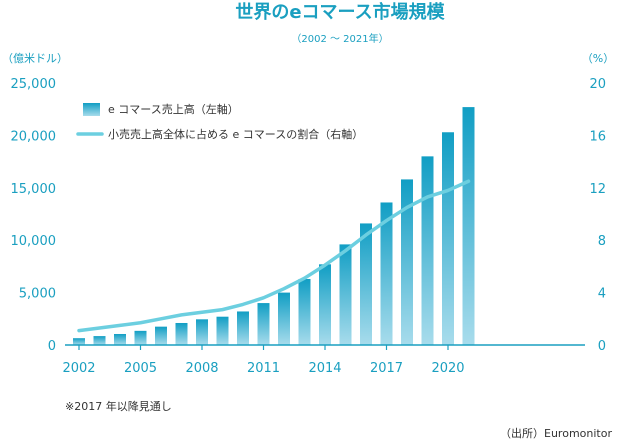 The width and height of the screenshot is (624, 440). I want to click on bar-2006, so click(161, 335).